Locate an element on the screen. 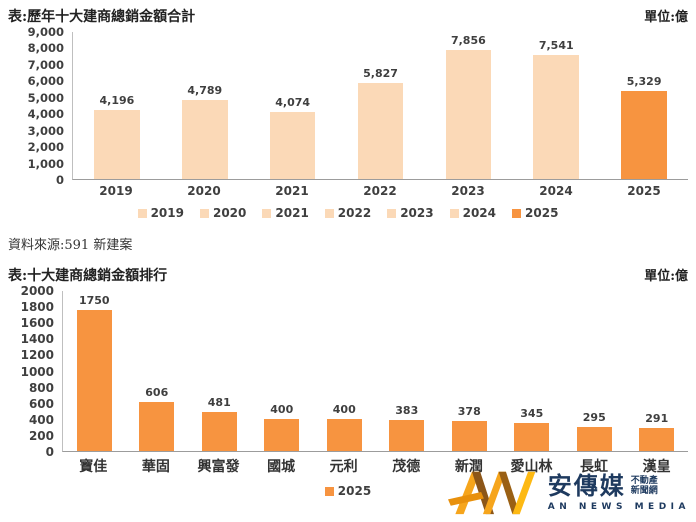  bar-value-label: 291 is located at coordinates (657, 418).